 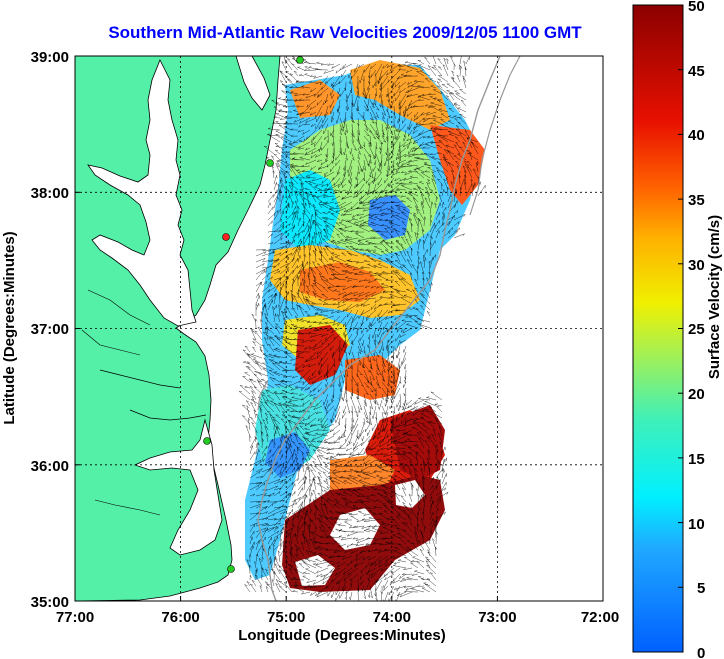 I want to click on colorbar-tick-label: 40, so click(x=696, y=135).